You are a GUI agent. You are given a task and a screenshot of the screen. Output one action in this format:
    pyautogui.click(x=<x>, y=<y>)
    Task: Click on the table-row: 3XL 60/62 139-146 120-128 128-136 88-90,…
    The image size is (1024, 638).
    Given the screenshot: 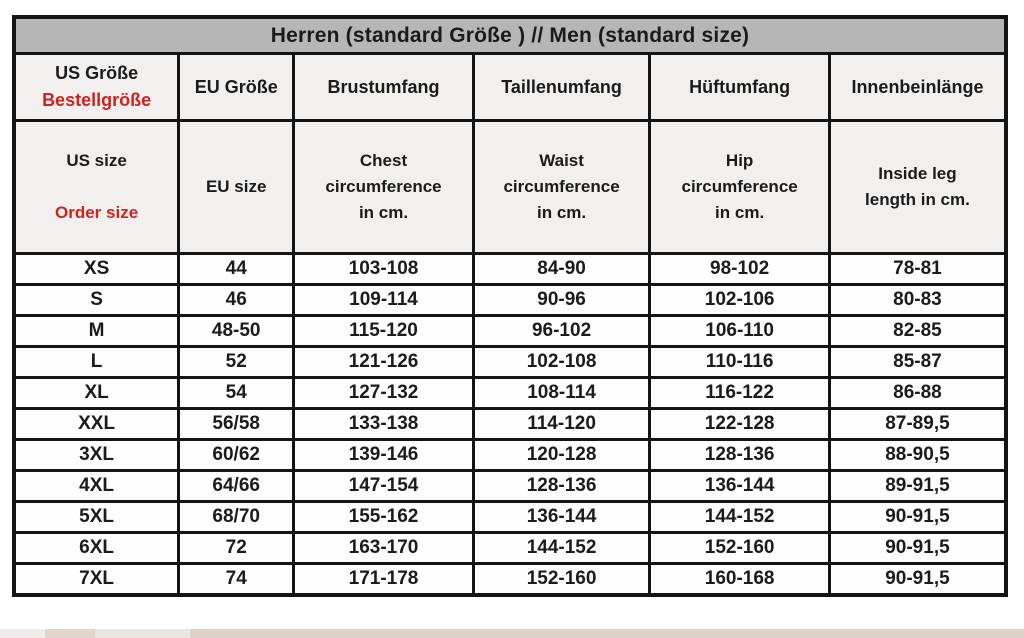 What is the action you would take?
    pyautogui.click(x=510, y=455)
    